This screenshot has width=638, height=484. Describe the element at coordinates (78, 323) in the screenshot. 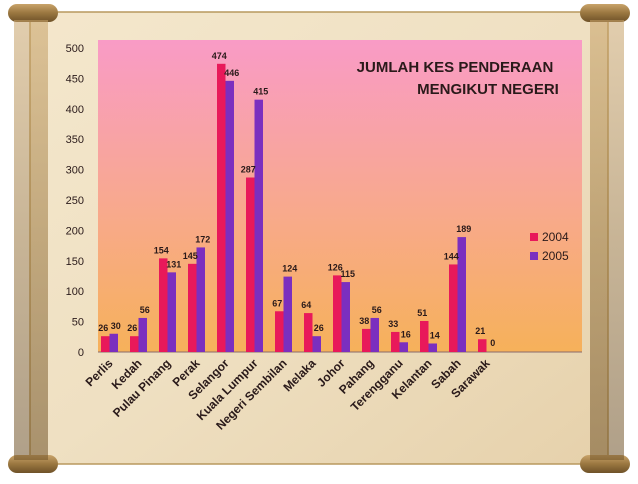

I see `y-tick-label: 50` at that location.